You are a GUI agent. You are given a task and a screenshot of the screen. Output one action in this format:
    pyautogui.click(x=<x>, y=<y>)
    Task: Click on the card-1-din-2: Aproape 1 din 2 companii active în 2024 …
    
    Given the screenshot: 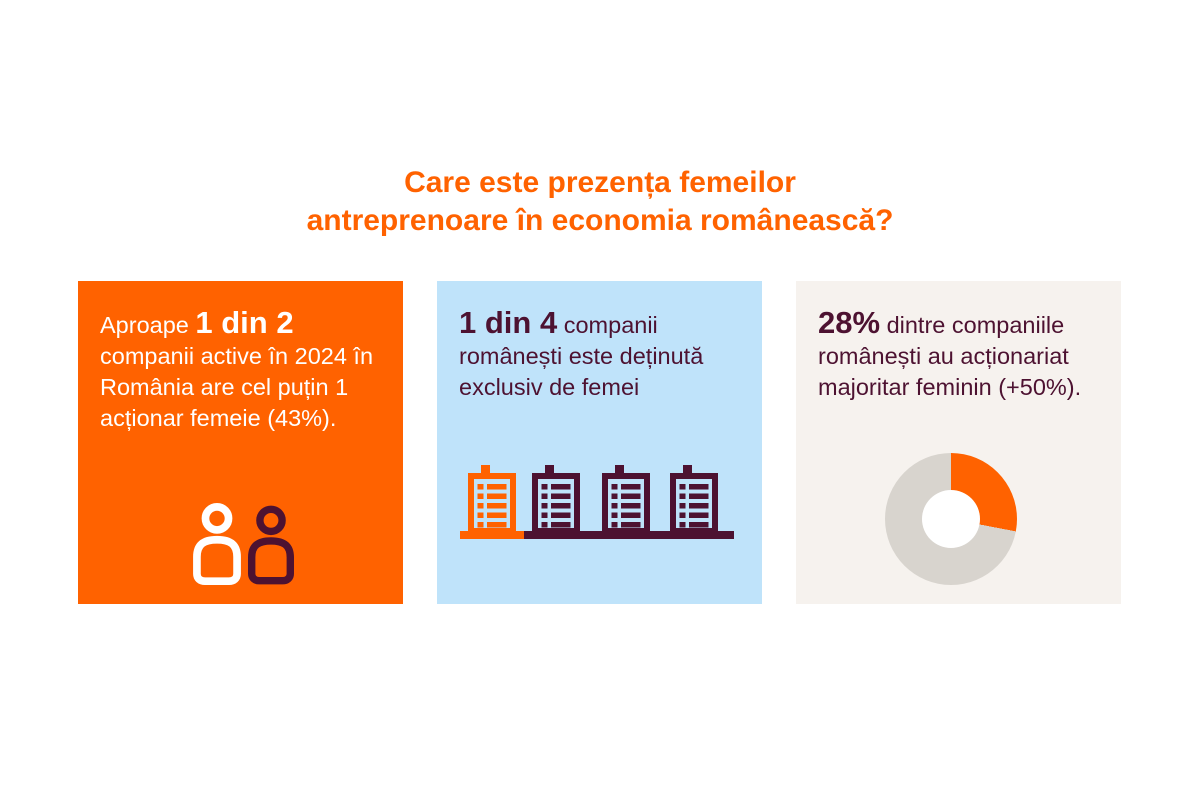 What is the action you would take?
    pyautogui.click(x=240, y=442)
    